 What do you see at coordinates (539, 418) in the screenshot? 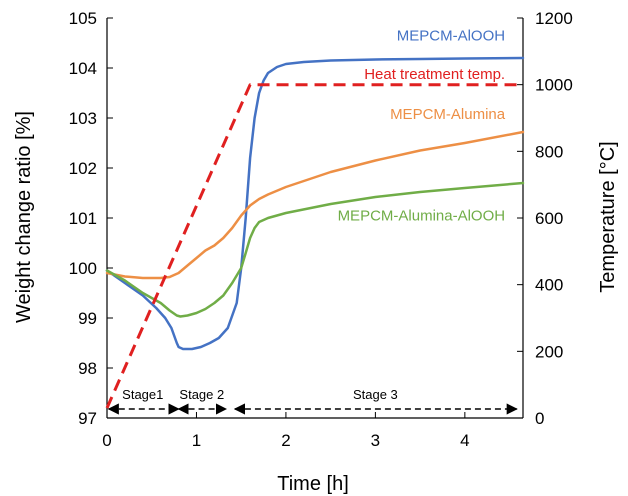
I see `y2-tick-label: 0` at bounding box center [539, 418].